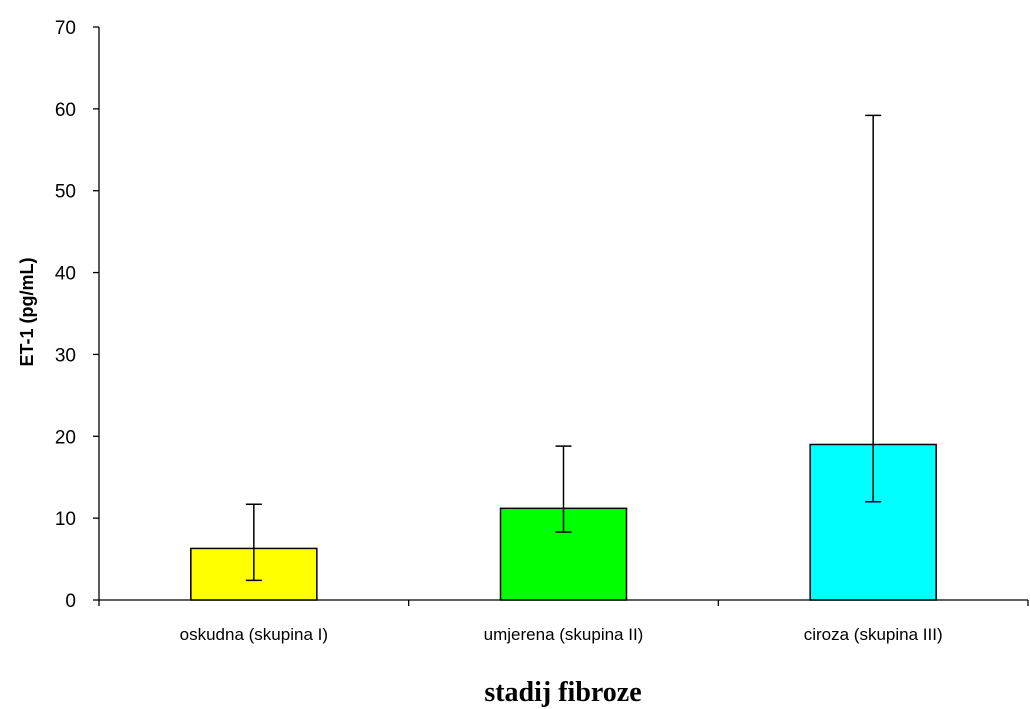  What do you see at coordinates (65, 28) in the screenshot?
I see `y-tick-label: 70` at bounding box center [65, 28].